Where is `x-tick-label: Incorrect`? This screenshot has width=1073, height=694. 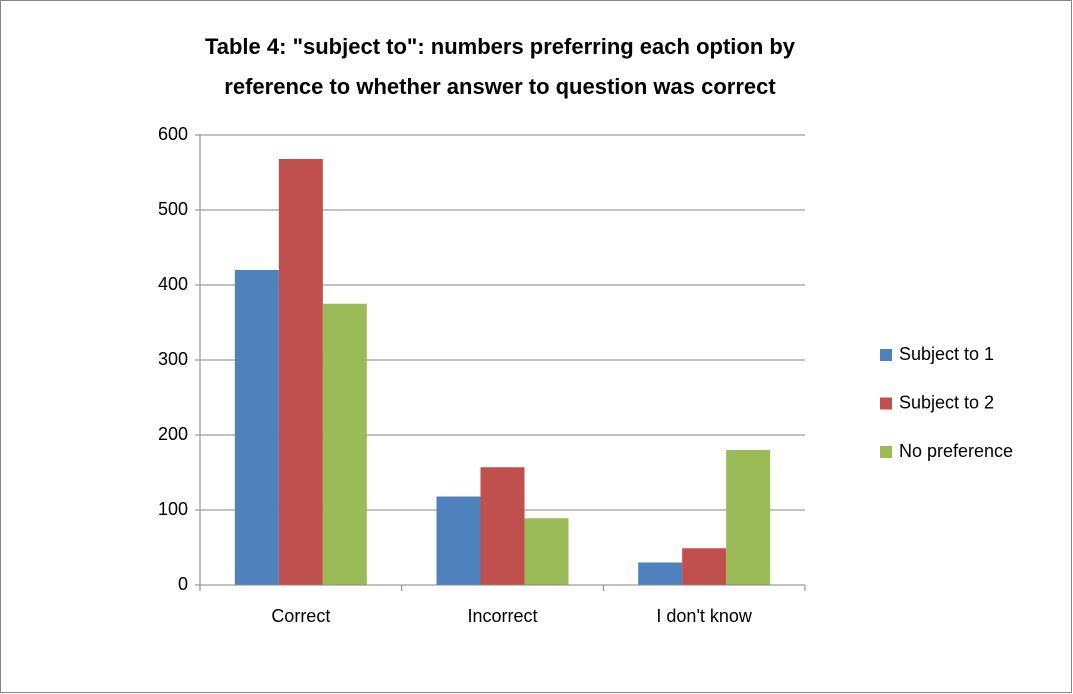 x-tick-label: Incorrect is located at coordinates (502, 616).